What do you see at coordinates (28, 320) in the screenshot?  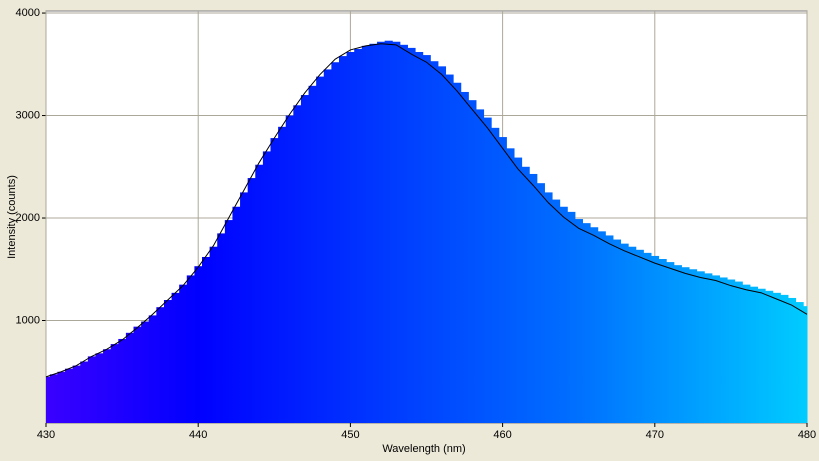 I see `y-tick-label: 1000` at bounding box center [28, 320].